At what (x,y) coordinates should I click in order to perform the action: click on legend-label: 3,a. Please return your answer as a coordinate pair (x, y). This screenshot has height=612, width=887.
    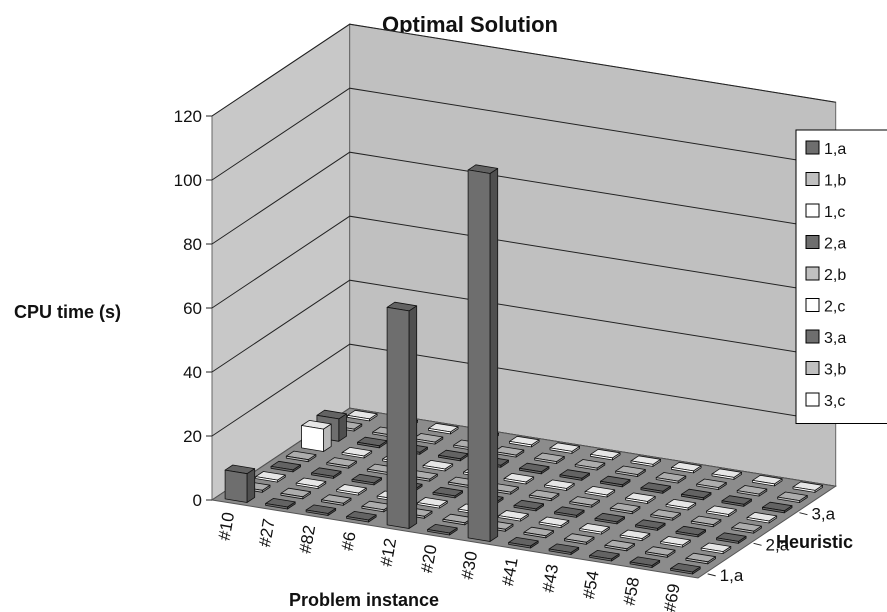
    Looking at the image, I should click on (835, 338).